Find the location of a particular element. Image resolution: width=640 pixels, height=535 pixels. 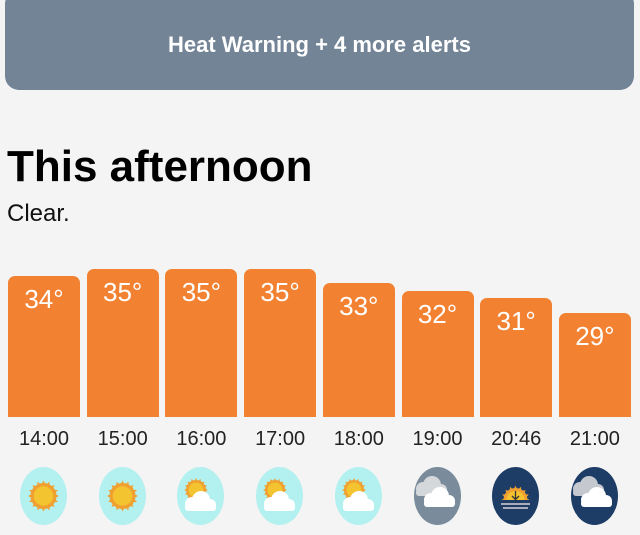

sunset-icon is located at coordinates (516, 496).